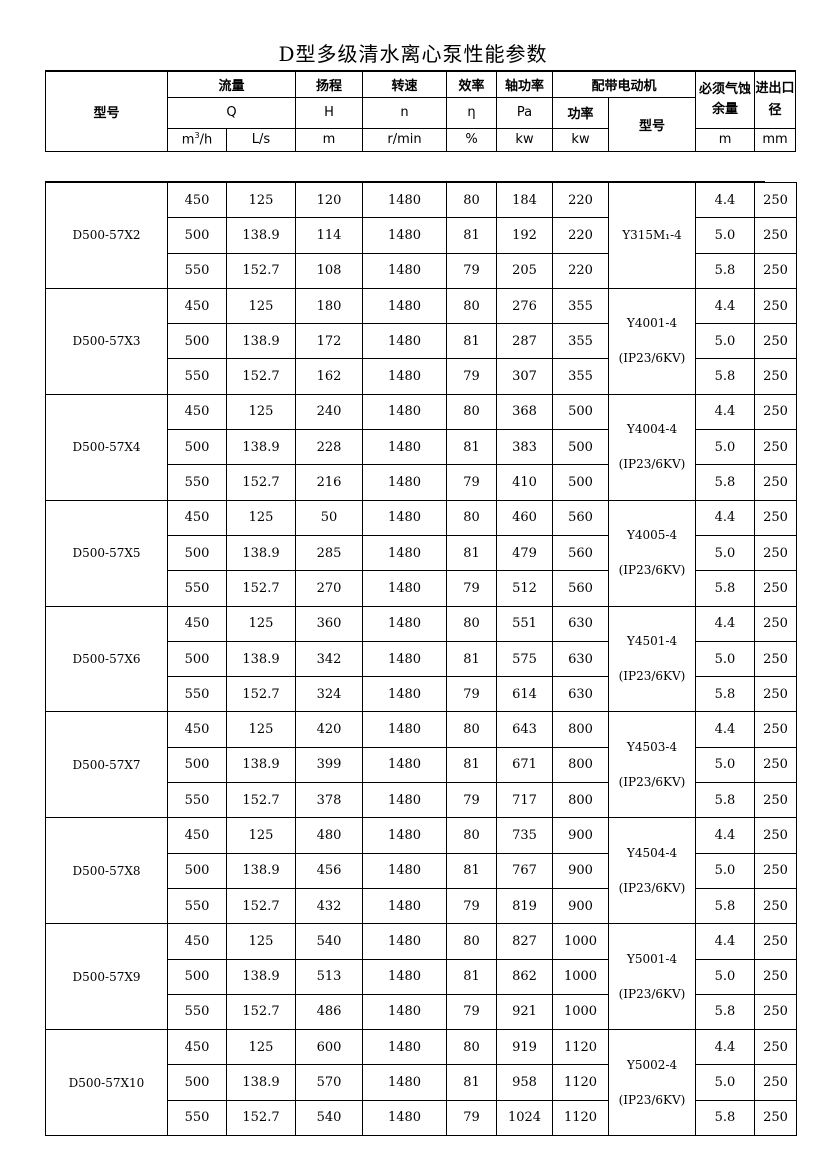 This screenshot has height=1165, width=826. I want to click on separator-line, so click(405, 181).